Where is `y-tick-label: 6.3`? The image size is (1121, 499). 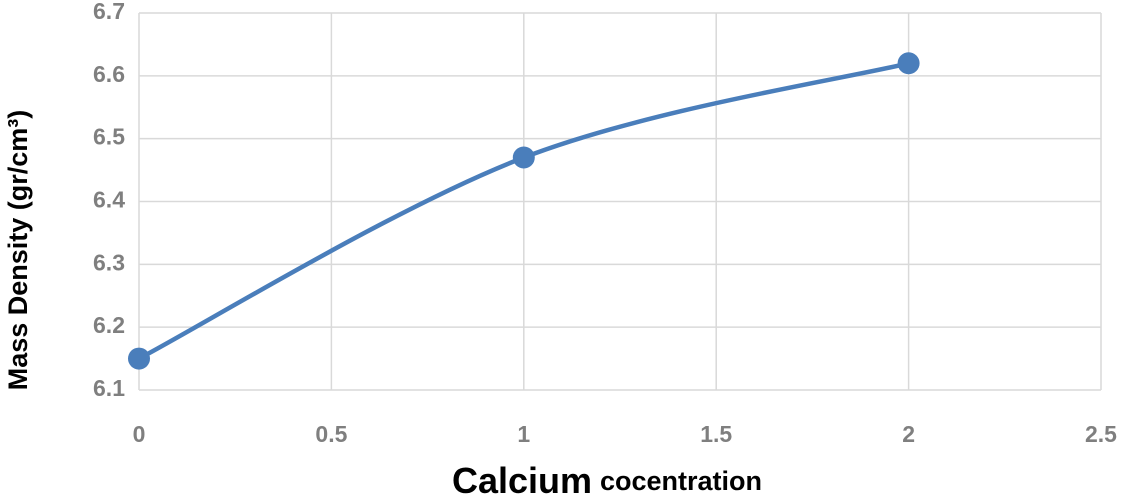 y-tick-label: 6.3 is located at coordinates (109, 262).